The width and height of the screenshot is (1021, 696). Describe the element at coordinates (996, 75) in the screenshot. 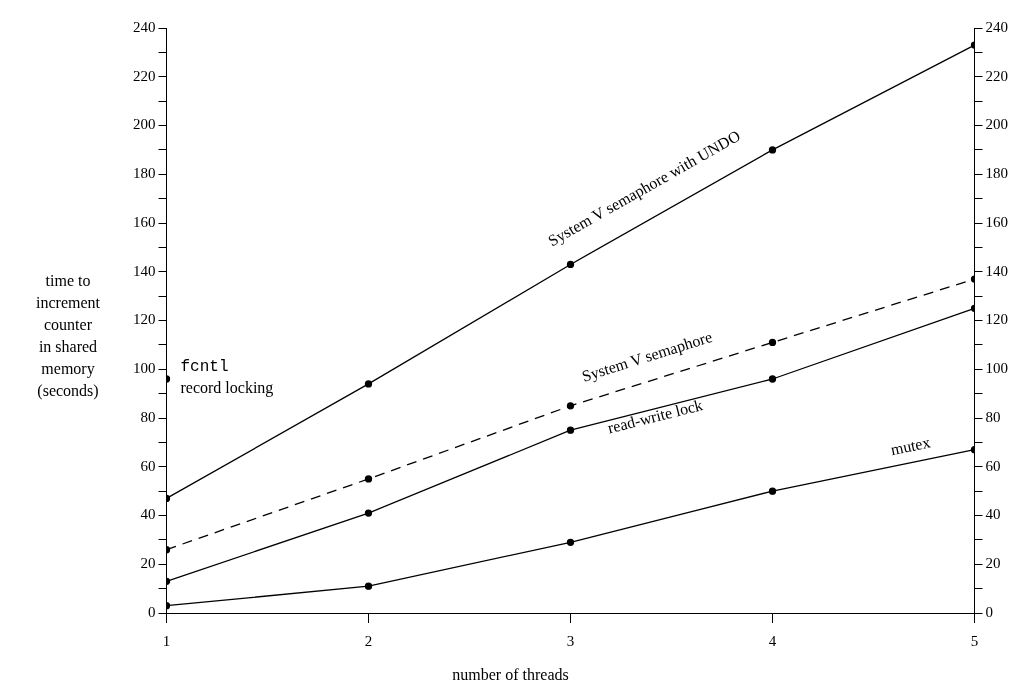

I see `y2-tick-label: 220` at that location.